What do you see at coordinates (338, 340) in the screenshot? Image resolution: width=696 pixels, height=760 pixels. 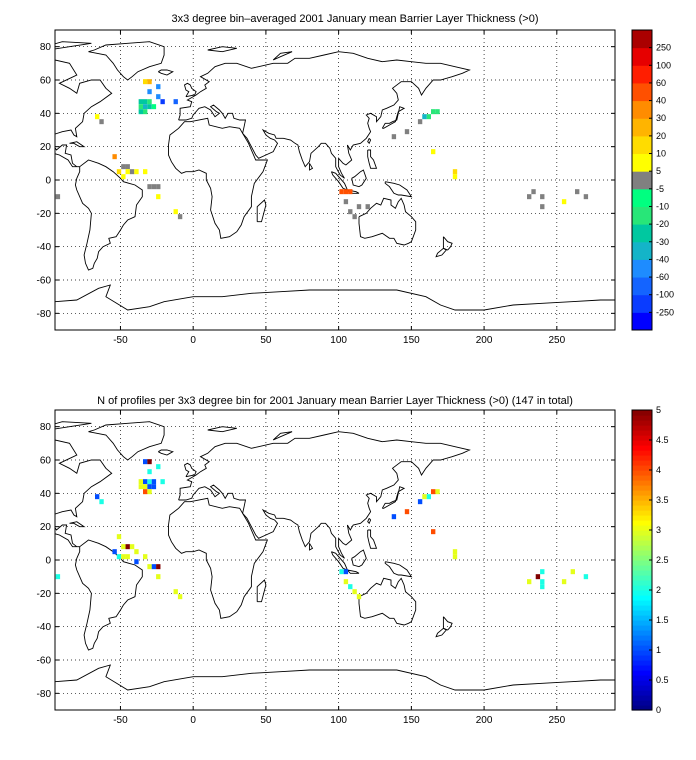 I see `x-tick-label: 100` at bounding box center [338, 340].